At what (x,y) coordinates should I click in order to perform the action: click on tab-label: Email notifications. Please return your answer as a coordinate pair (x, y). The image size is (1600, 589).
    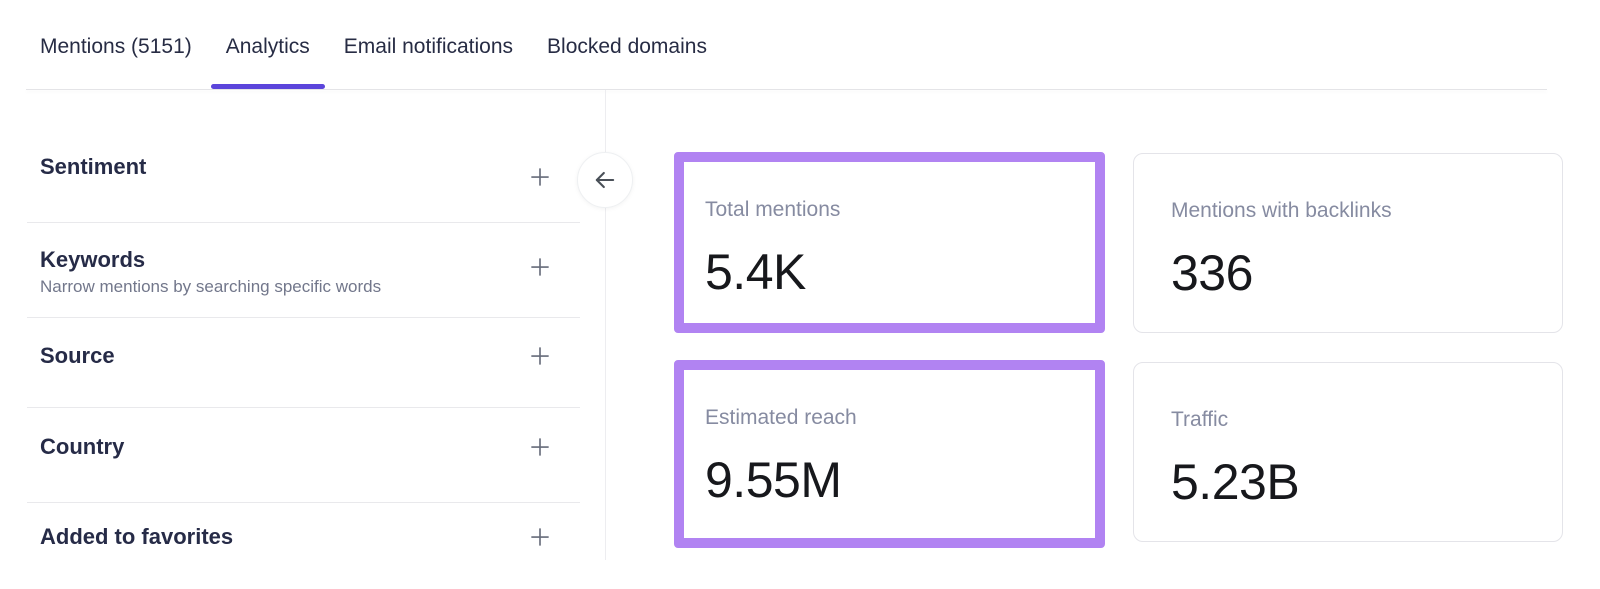
    Looking at the image, I should click on (428, 46).